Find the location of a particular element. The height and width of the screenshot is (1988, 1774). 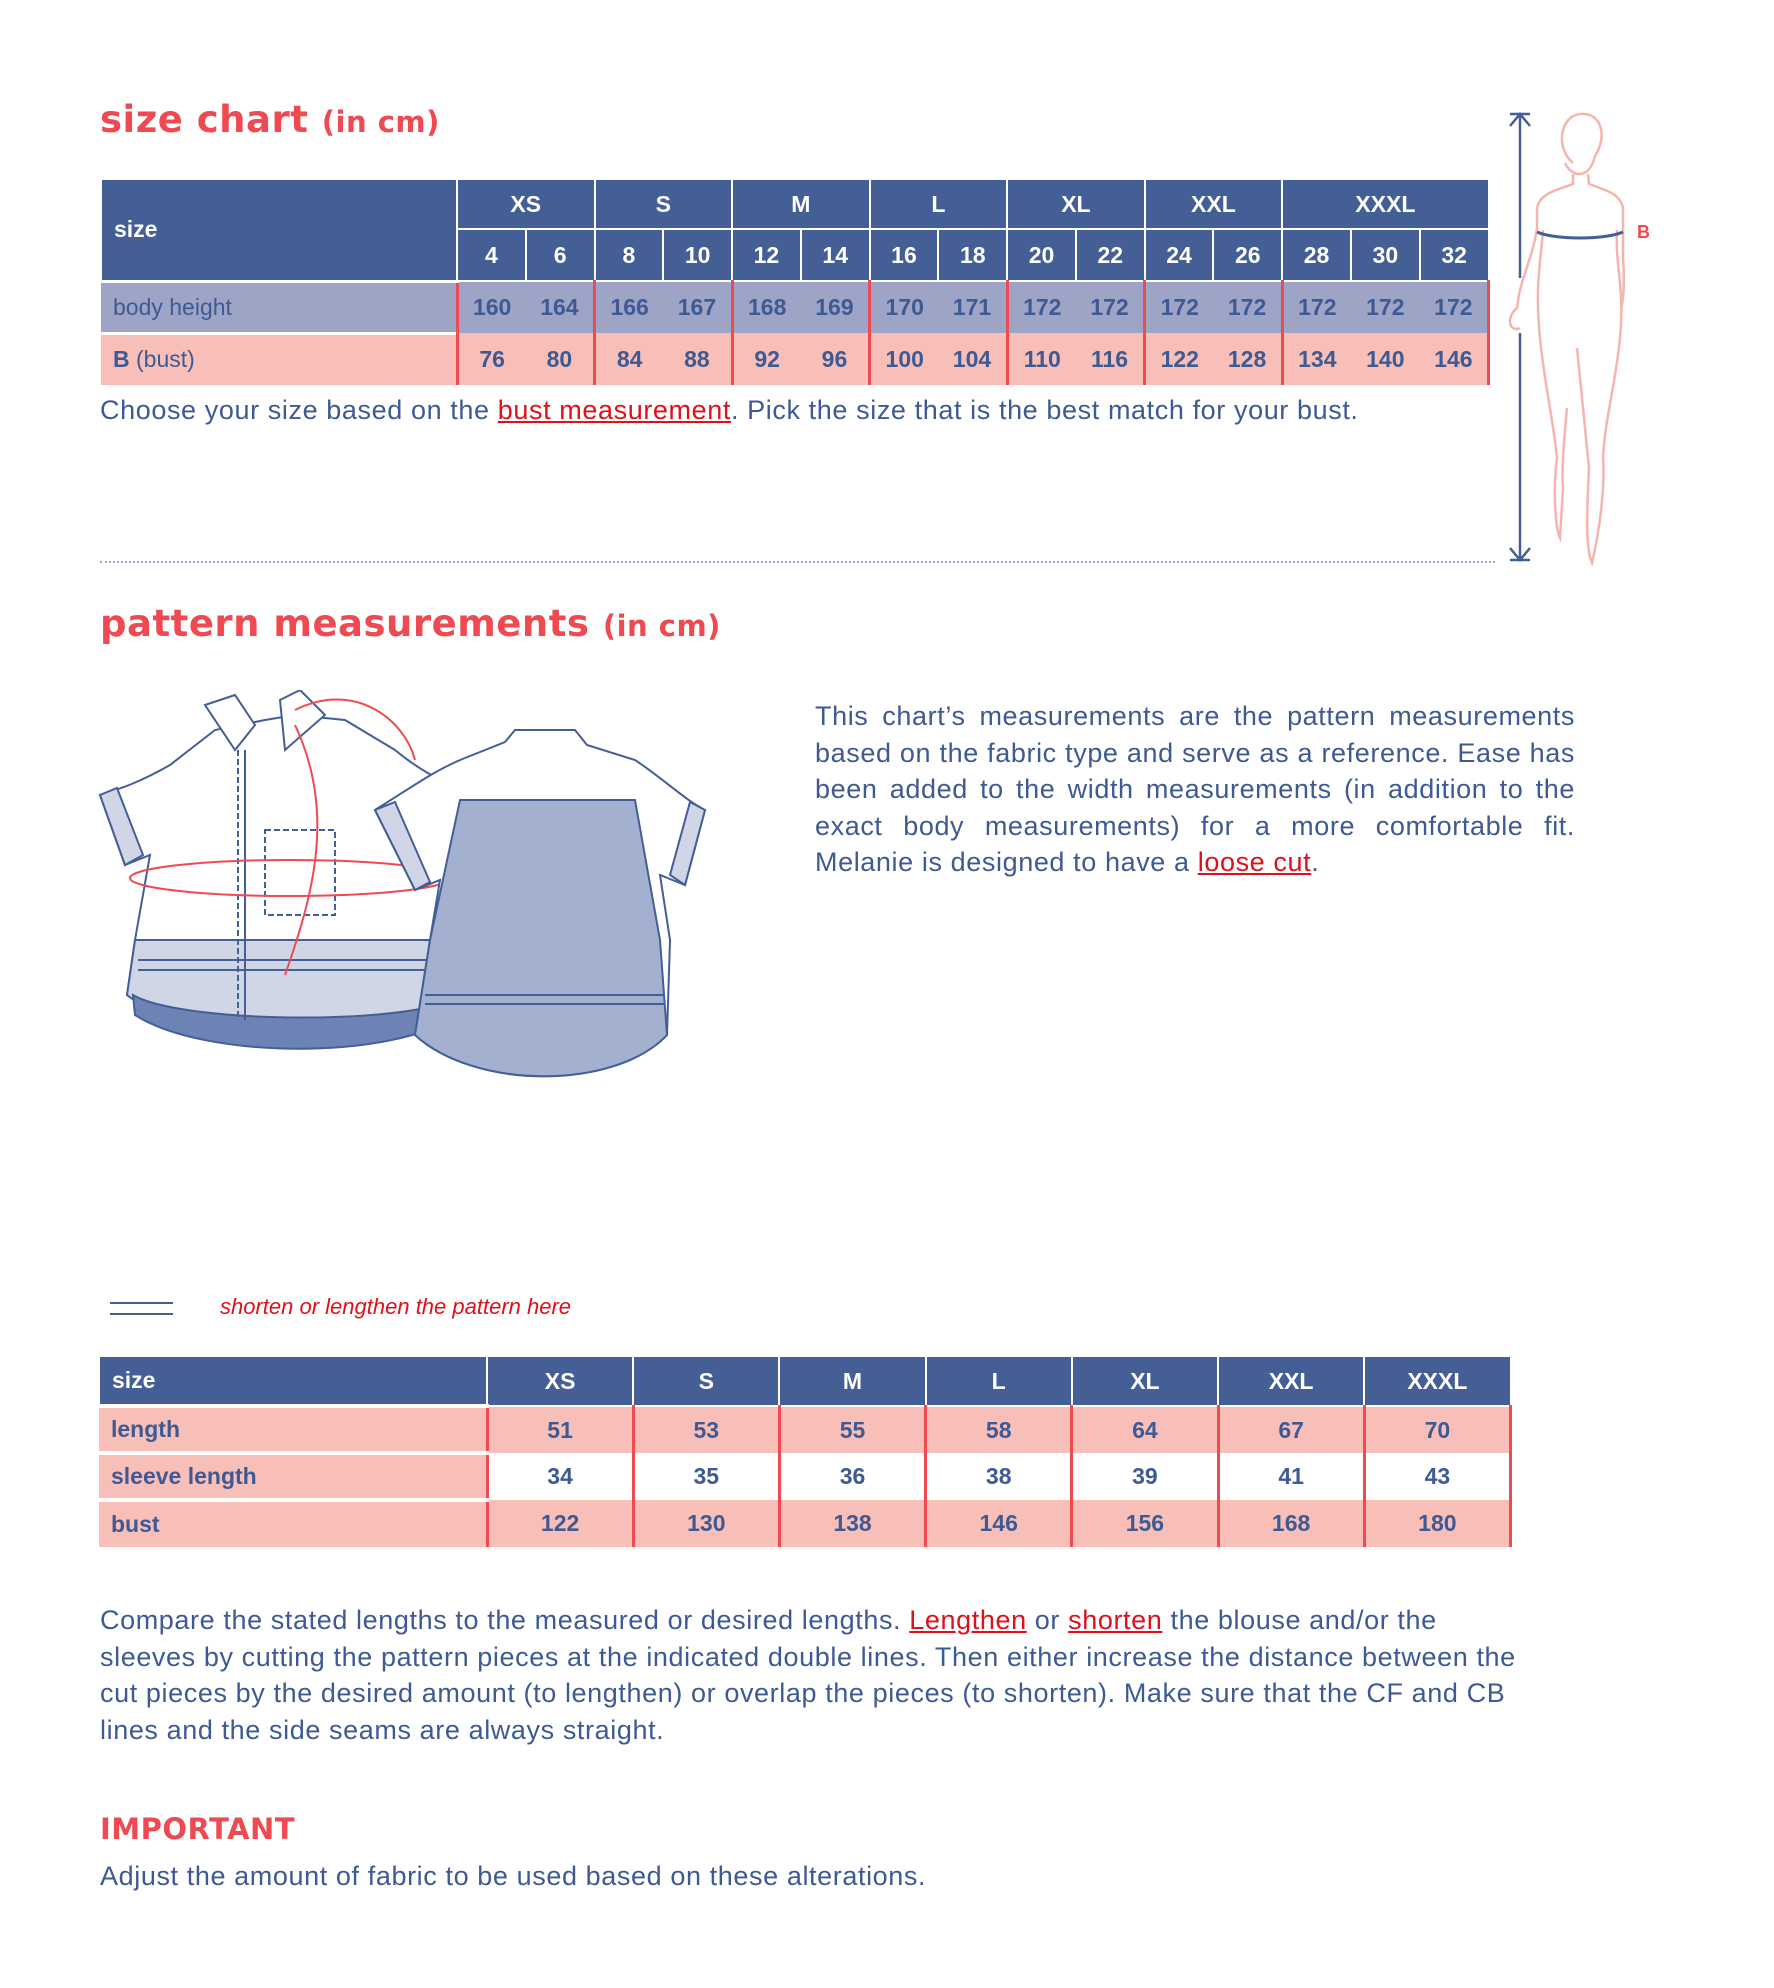

value-cell: 134 is located at coordinates (1315, 359).